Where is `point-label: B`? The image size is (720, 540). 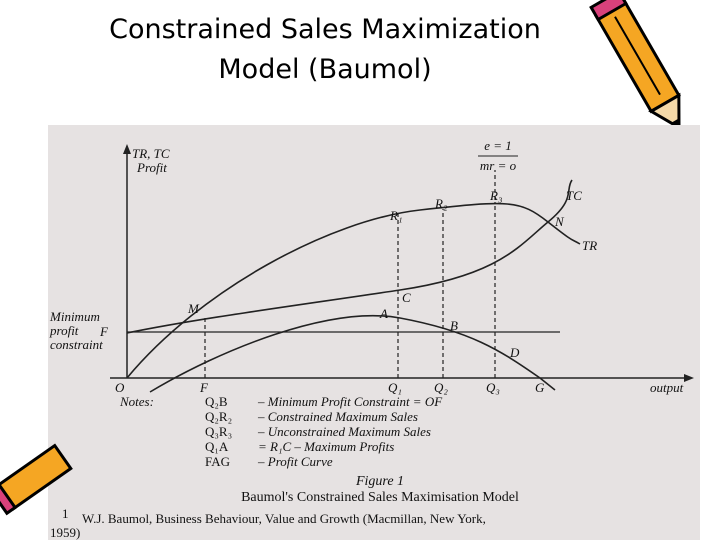
point-label: B is located at coordinates (454, 325).